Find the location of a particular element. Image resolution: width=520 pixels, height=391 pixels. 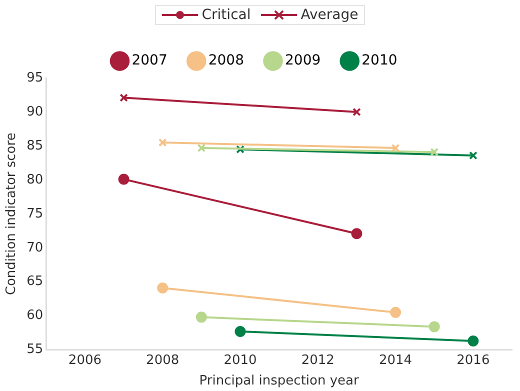

text: Average is located at coordinates (329, 15).